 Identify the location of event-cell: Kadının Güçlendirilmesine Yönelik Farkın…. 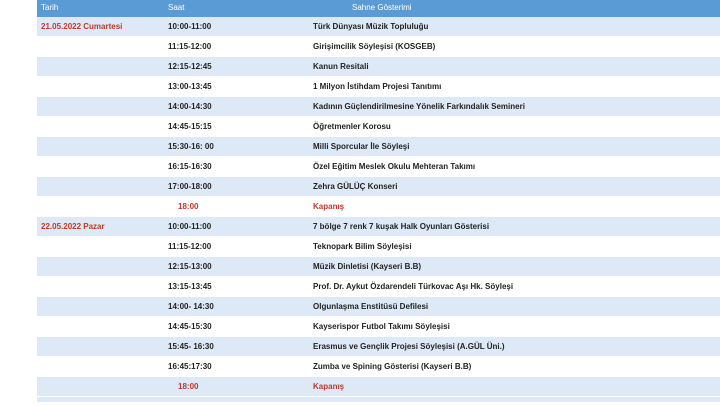
(419, 106).